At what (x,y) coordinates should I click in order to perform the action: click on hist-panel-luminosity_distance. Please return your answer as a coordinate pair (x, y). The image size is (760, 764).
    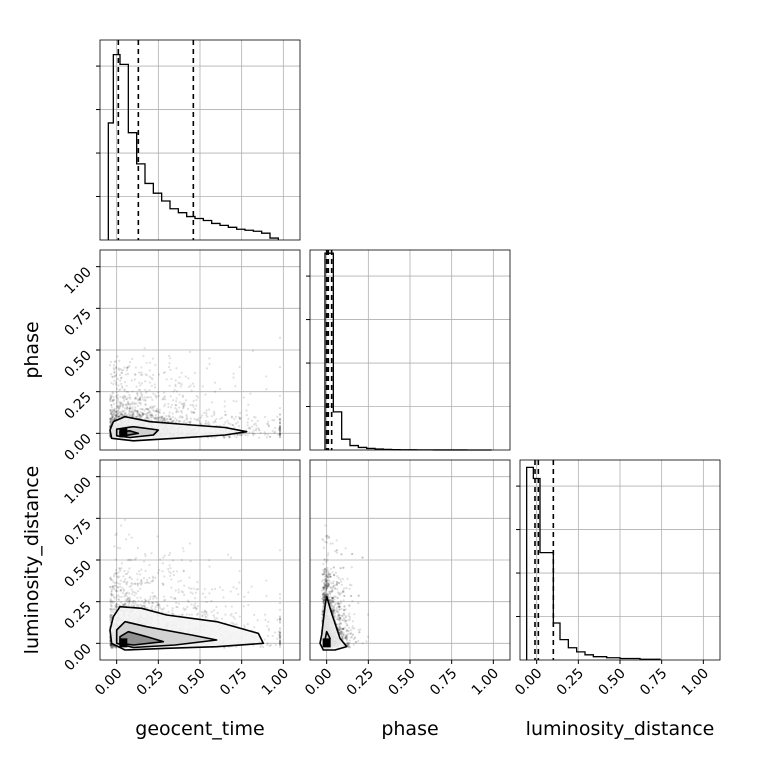
    Looking at the image, I should click on (618, 560).